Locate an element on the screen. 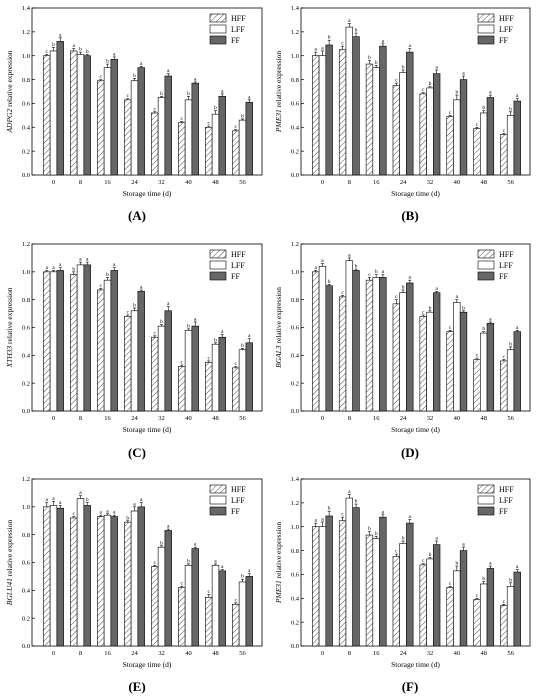  y-tick-label: 0.2 is located at coordinates (295, 151).